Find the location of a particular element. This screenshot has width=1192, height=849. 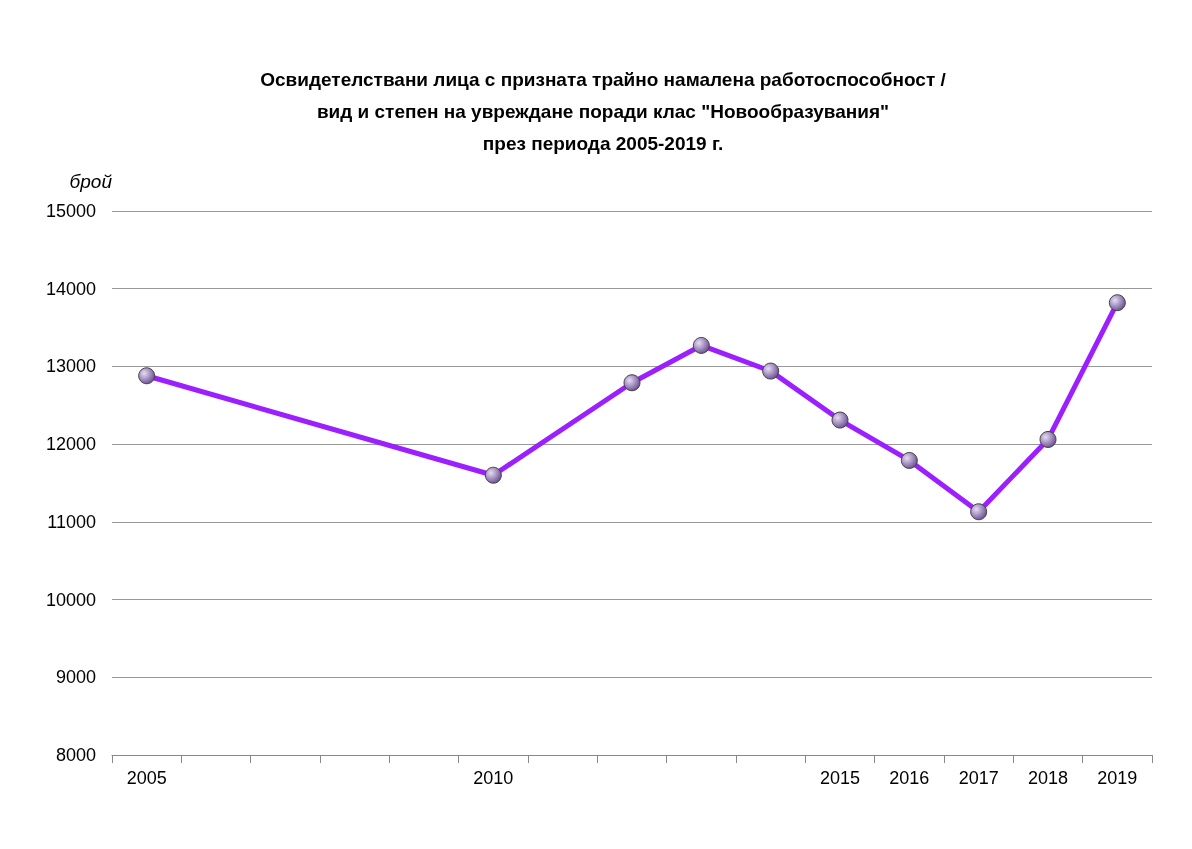

x-tick-label: 2016 is located at coordinates (909, 778).